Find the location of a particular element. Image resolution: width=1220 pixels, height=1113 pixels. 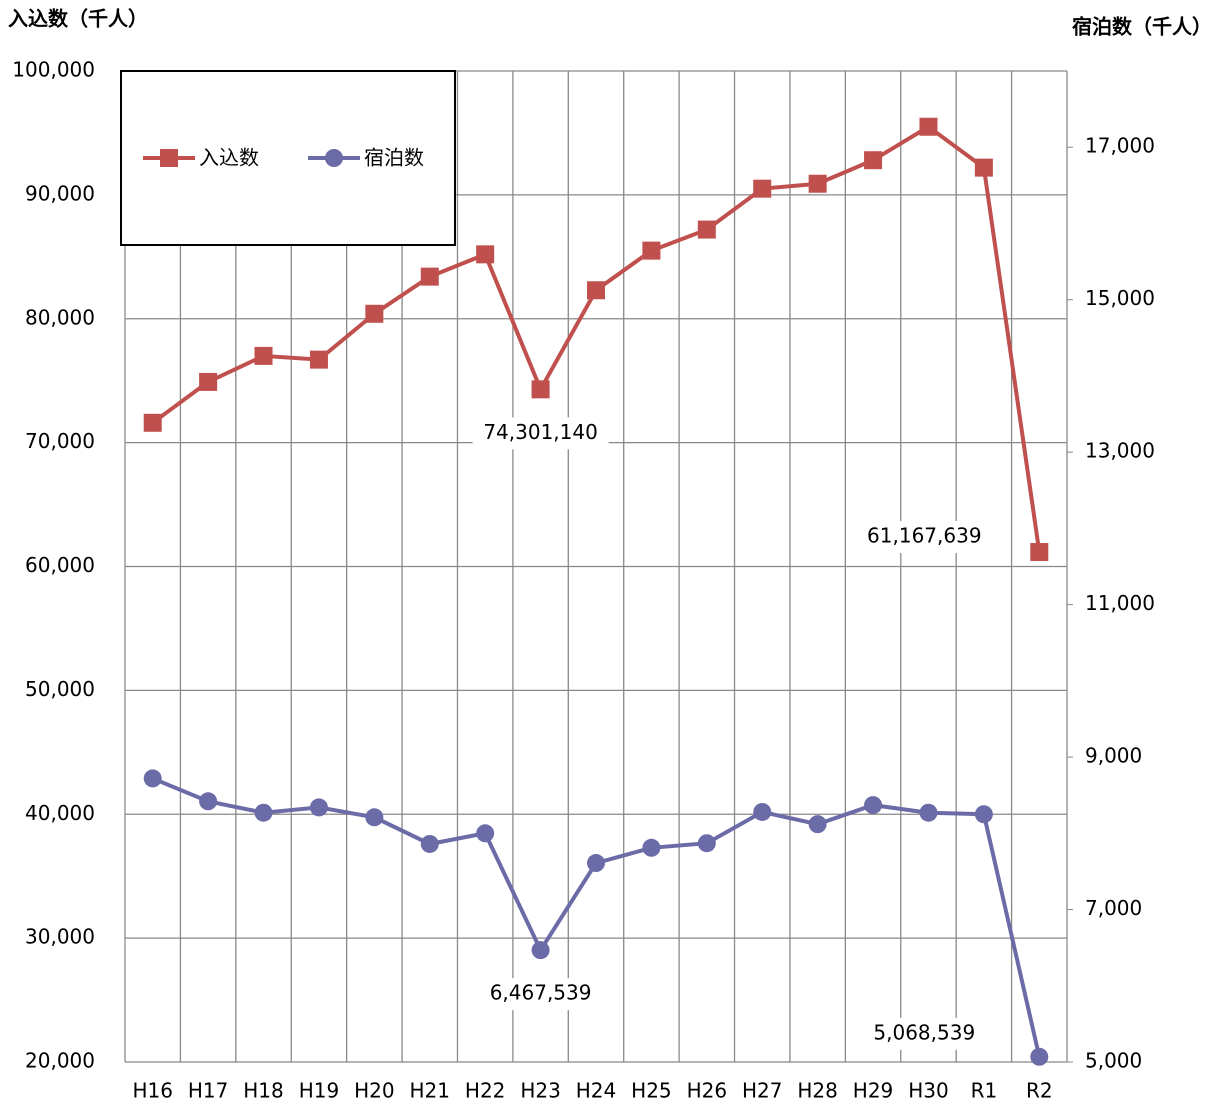

data-label: 61,167,639 is located at coordinates (924, 536).